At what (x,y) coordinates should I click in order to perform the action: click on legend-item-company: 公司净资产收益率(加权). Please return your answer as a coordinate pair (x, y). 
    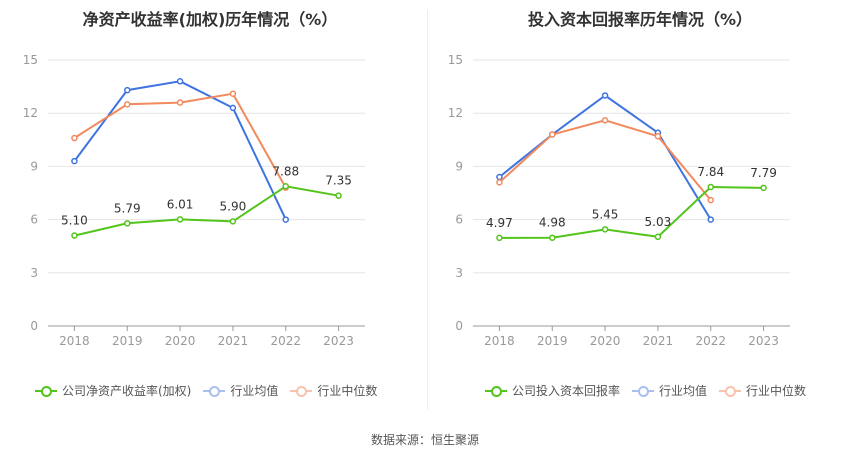
    Looking at the image, I should click on (113, 390).